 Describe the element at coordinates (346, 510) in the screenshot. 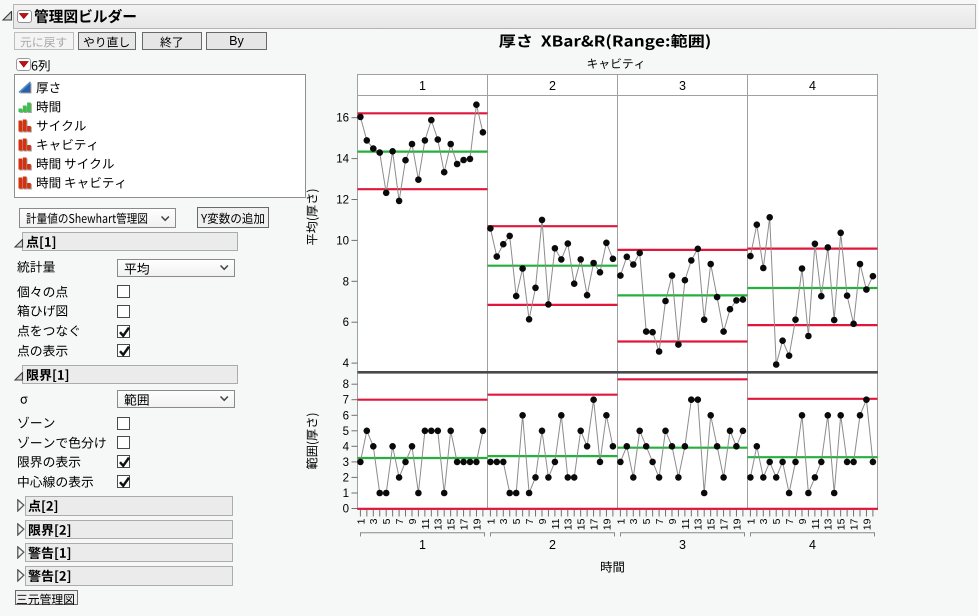

I see `svg-text: 0` at that location.